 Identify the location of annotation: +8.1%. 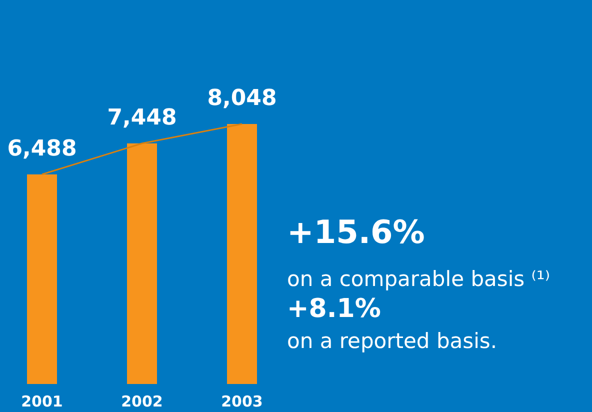
(334, 309).